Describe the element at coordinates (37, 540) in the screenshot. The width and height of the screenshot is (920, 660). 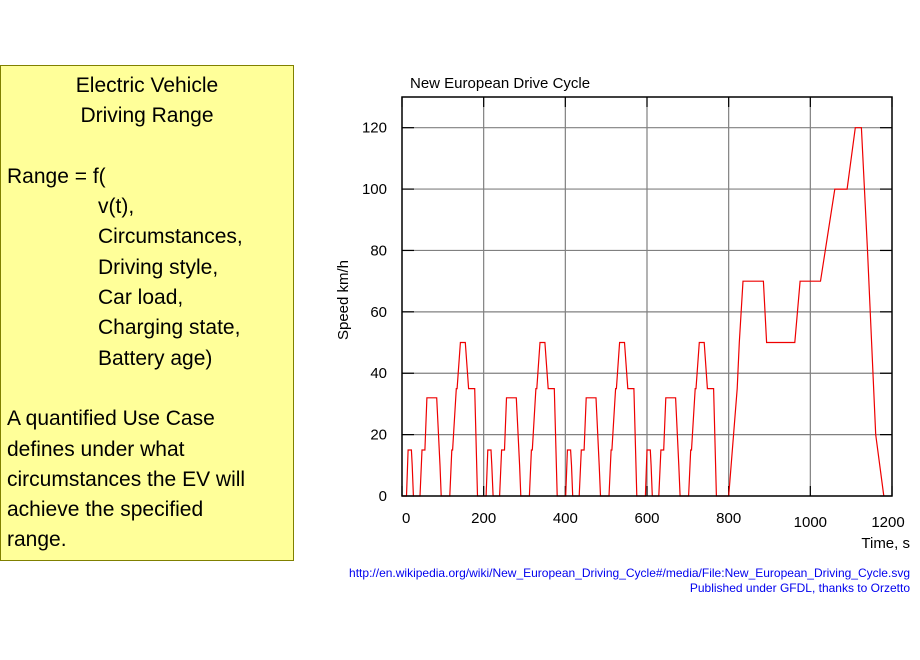
I see `paragraph-line: range.` at that location.